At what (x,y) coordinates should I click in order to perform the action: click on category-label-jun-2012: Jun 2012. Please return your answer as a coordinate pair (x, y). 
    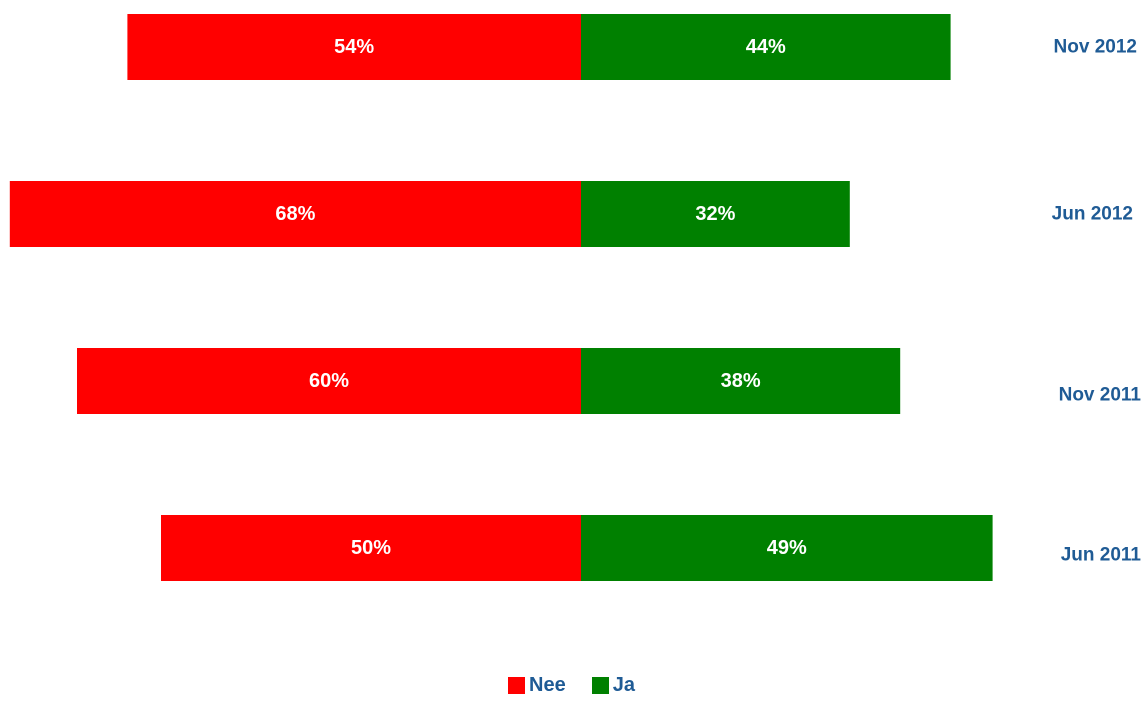
    Looking at the image, I should click on (1092, 214).